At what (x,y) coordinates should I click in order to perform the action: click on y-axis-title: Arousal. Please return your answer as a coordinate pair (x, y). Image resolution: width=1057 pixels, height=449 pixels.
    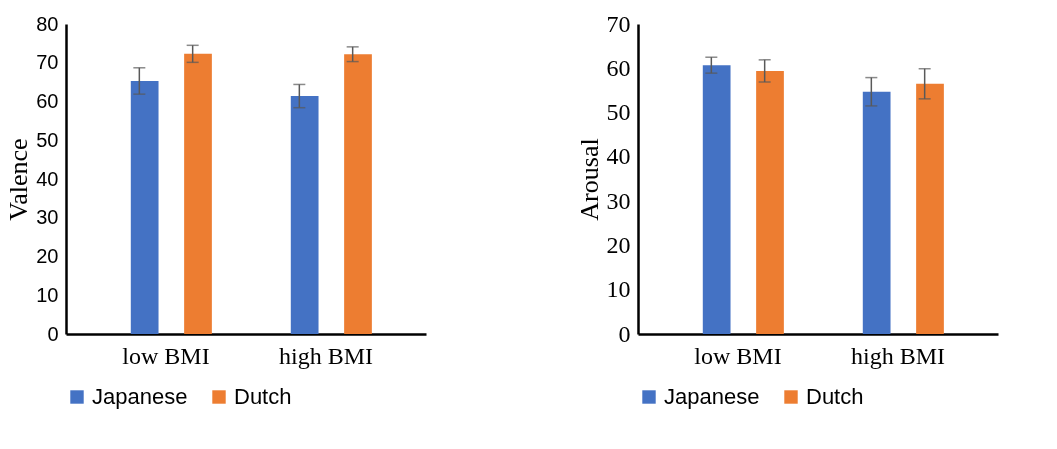
    Looking at the image, I should click on (589, 179).